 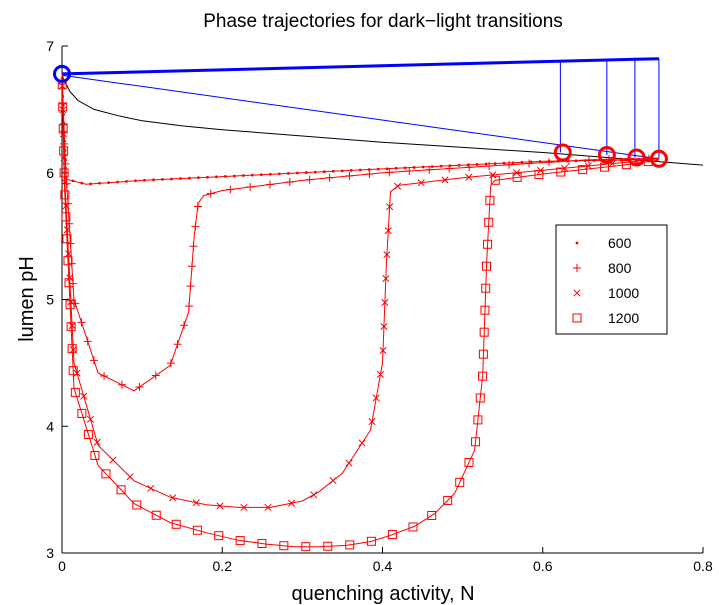 What do you see at coordinates (50, 300) in the screenshot?
I see `y-tick-label: 5` at bounding box center [50, 300].